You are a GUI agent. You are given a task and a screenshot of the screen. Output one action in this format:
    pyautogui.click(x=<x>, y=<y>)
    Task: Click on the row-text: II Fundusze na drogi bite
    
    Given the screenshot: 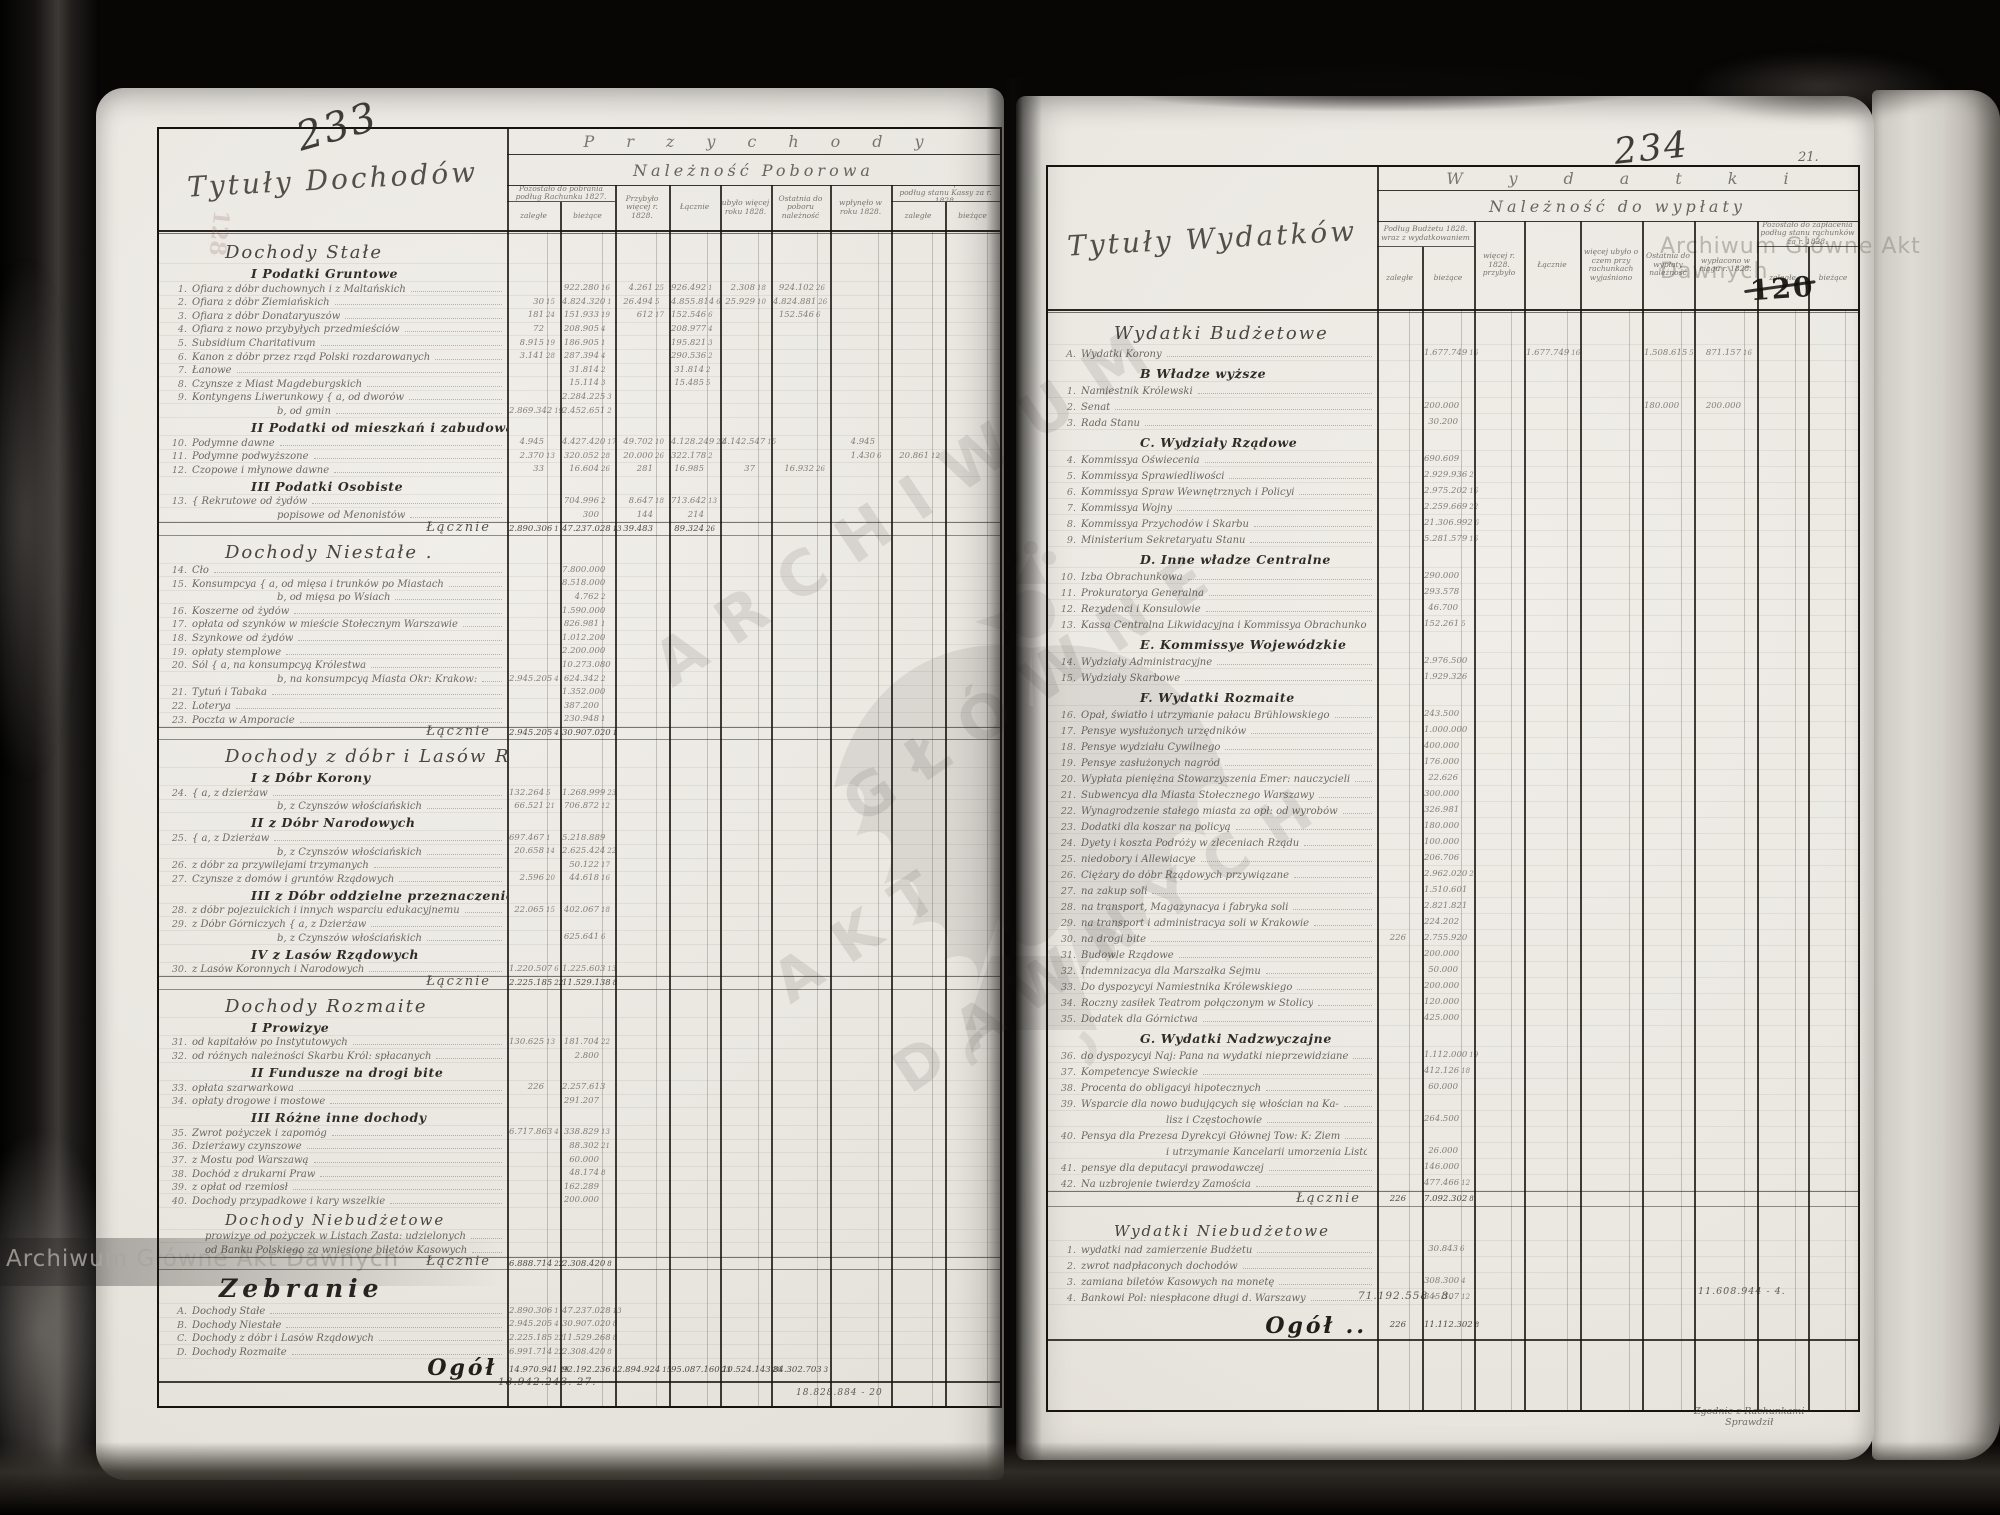 What is the action you would take?
    pyautogui.click(x=347, y=1072)
    